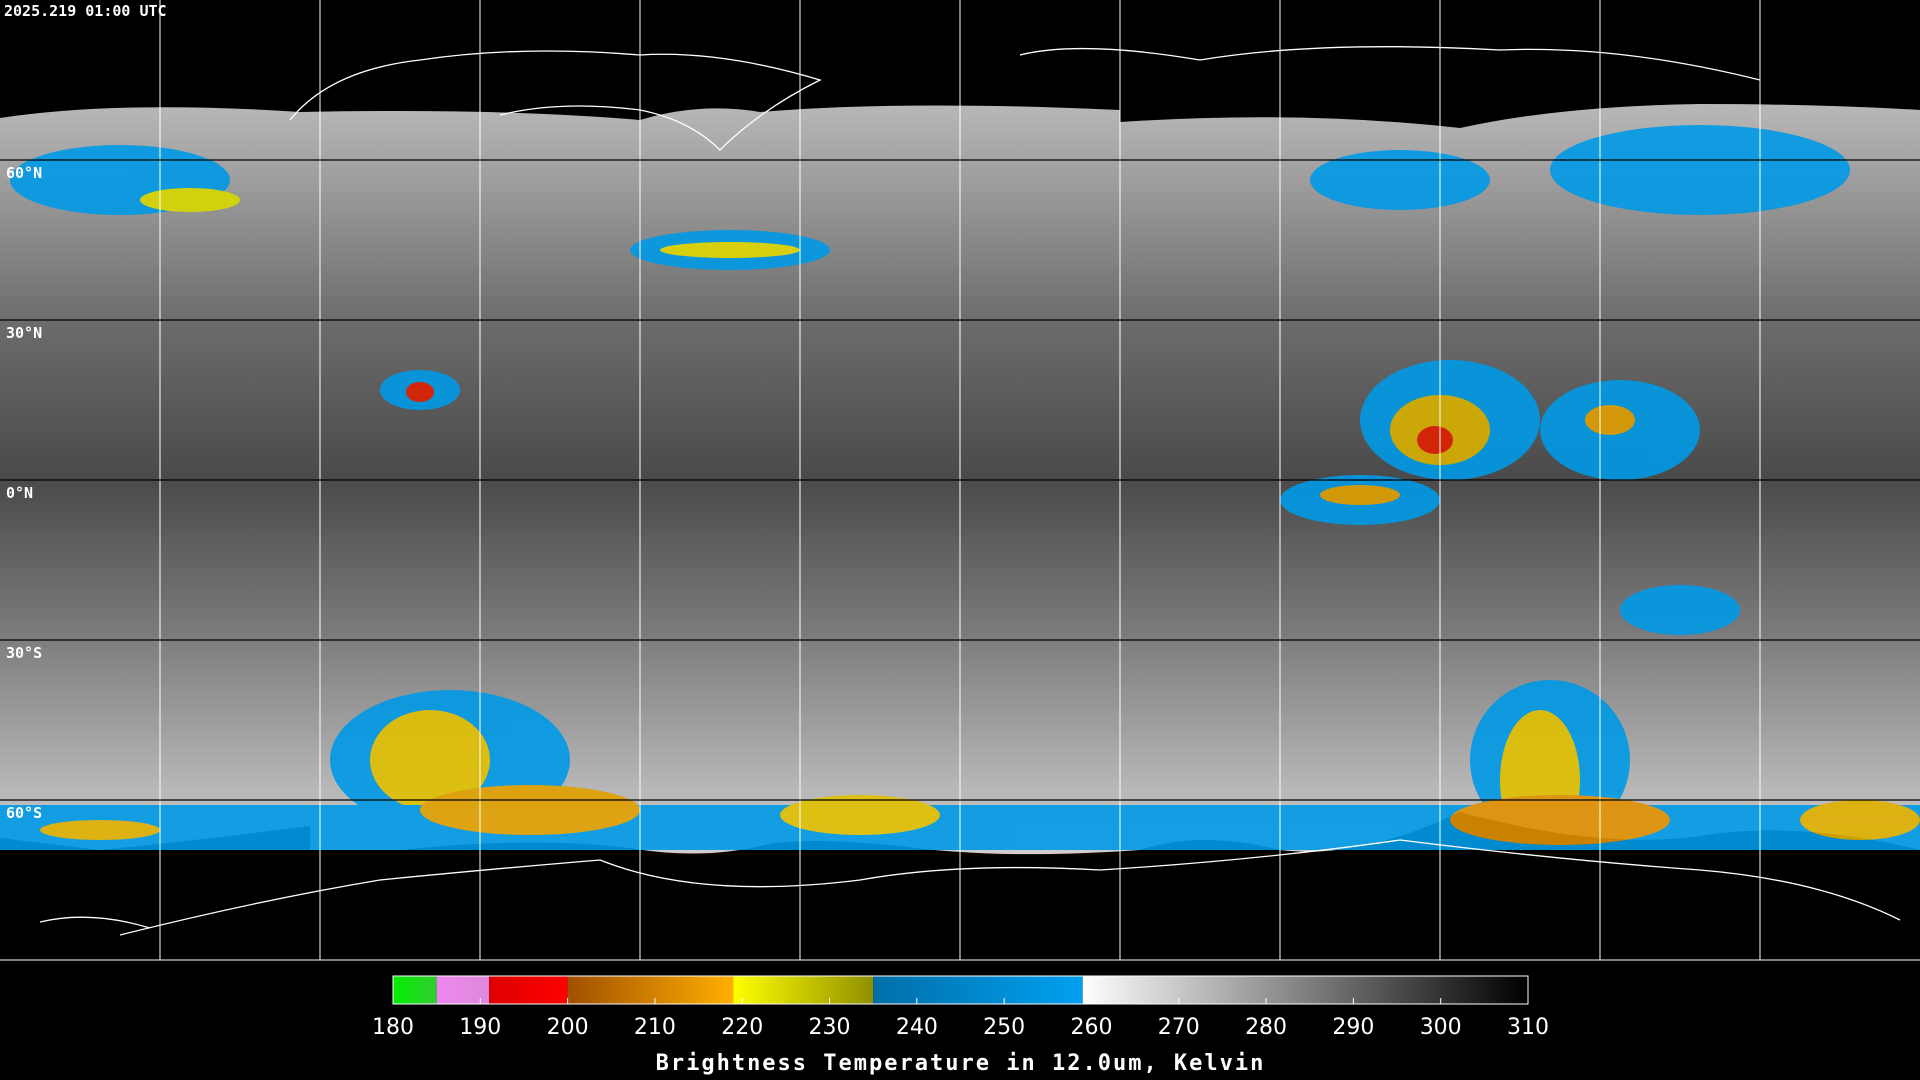 The width and height of the screenshot is (1920, 1080). Describe the element at coordinates (742, 1027) in the screenshot. I see `colorbar-tick-label: 220` at that location.